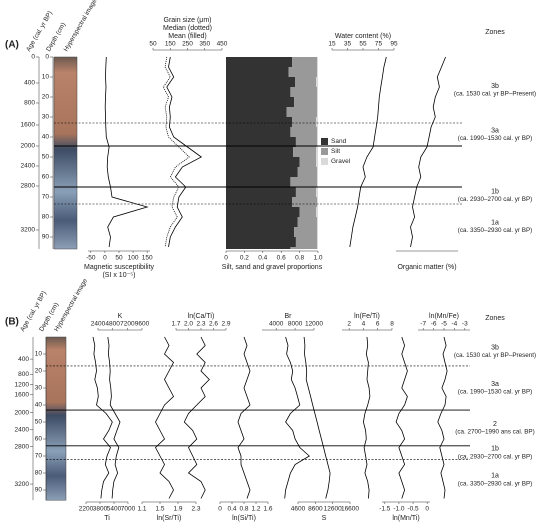  I want to click on track-label: Organic matter (%), so click(426, 267).